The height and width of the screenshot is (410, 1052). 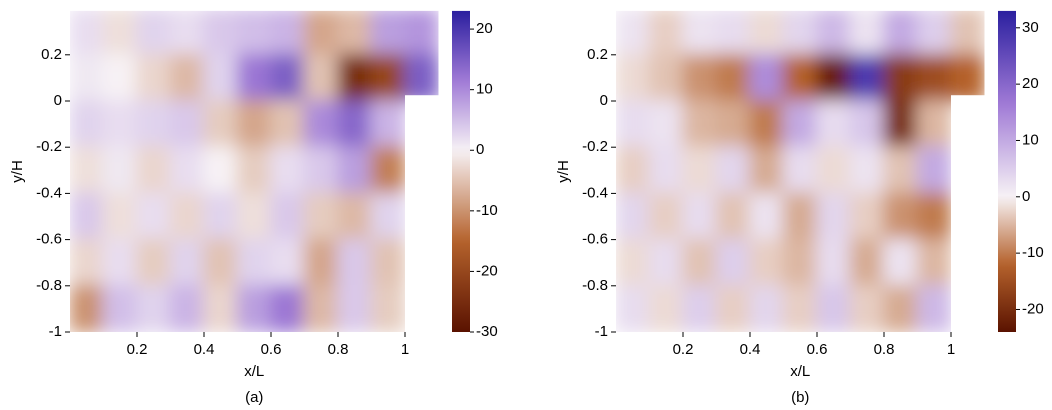 I want to click on y-tick-label: -1, so click(x=601, y=331).